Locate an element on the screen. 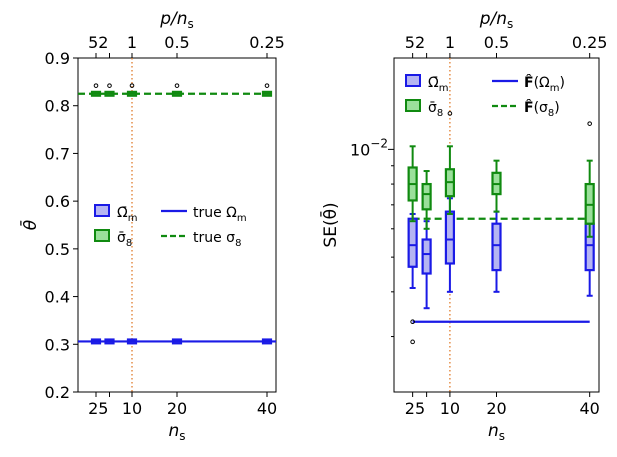 This screenshot has height=457, width=617. y-tick-label: 0.7 is located at coordinates (57, 153).